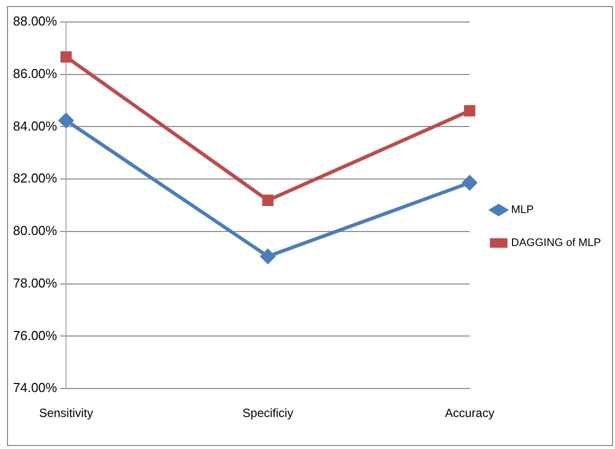 The height and width of the screenshot is (449, 615). I want to click on legend-label: DAGGING of MLP, so click(556, 243).